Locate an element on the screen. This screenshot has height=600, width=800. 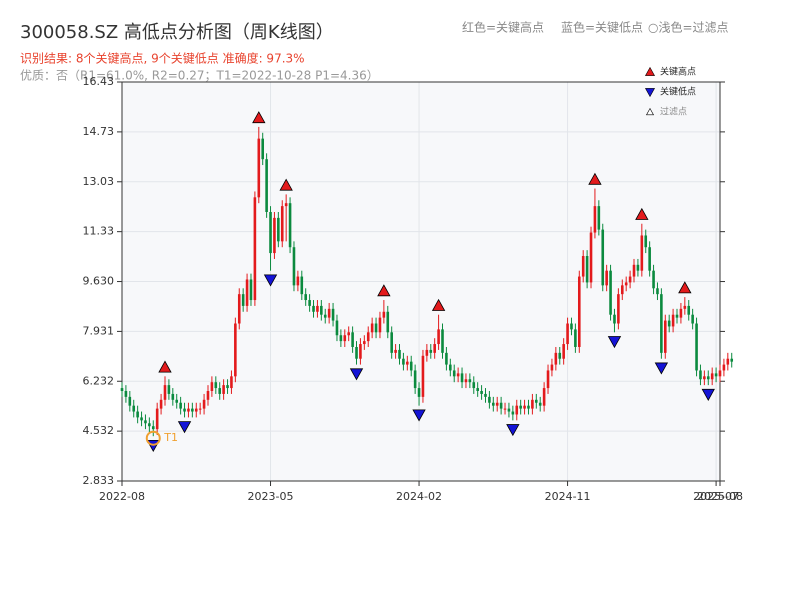
x-tick-label: 2022-08 is located at coordinates (122, 496).